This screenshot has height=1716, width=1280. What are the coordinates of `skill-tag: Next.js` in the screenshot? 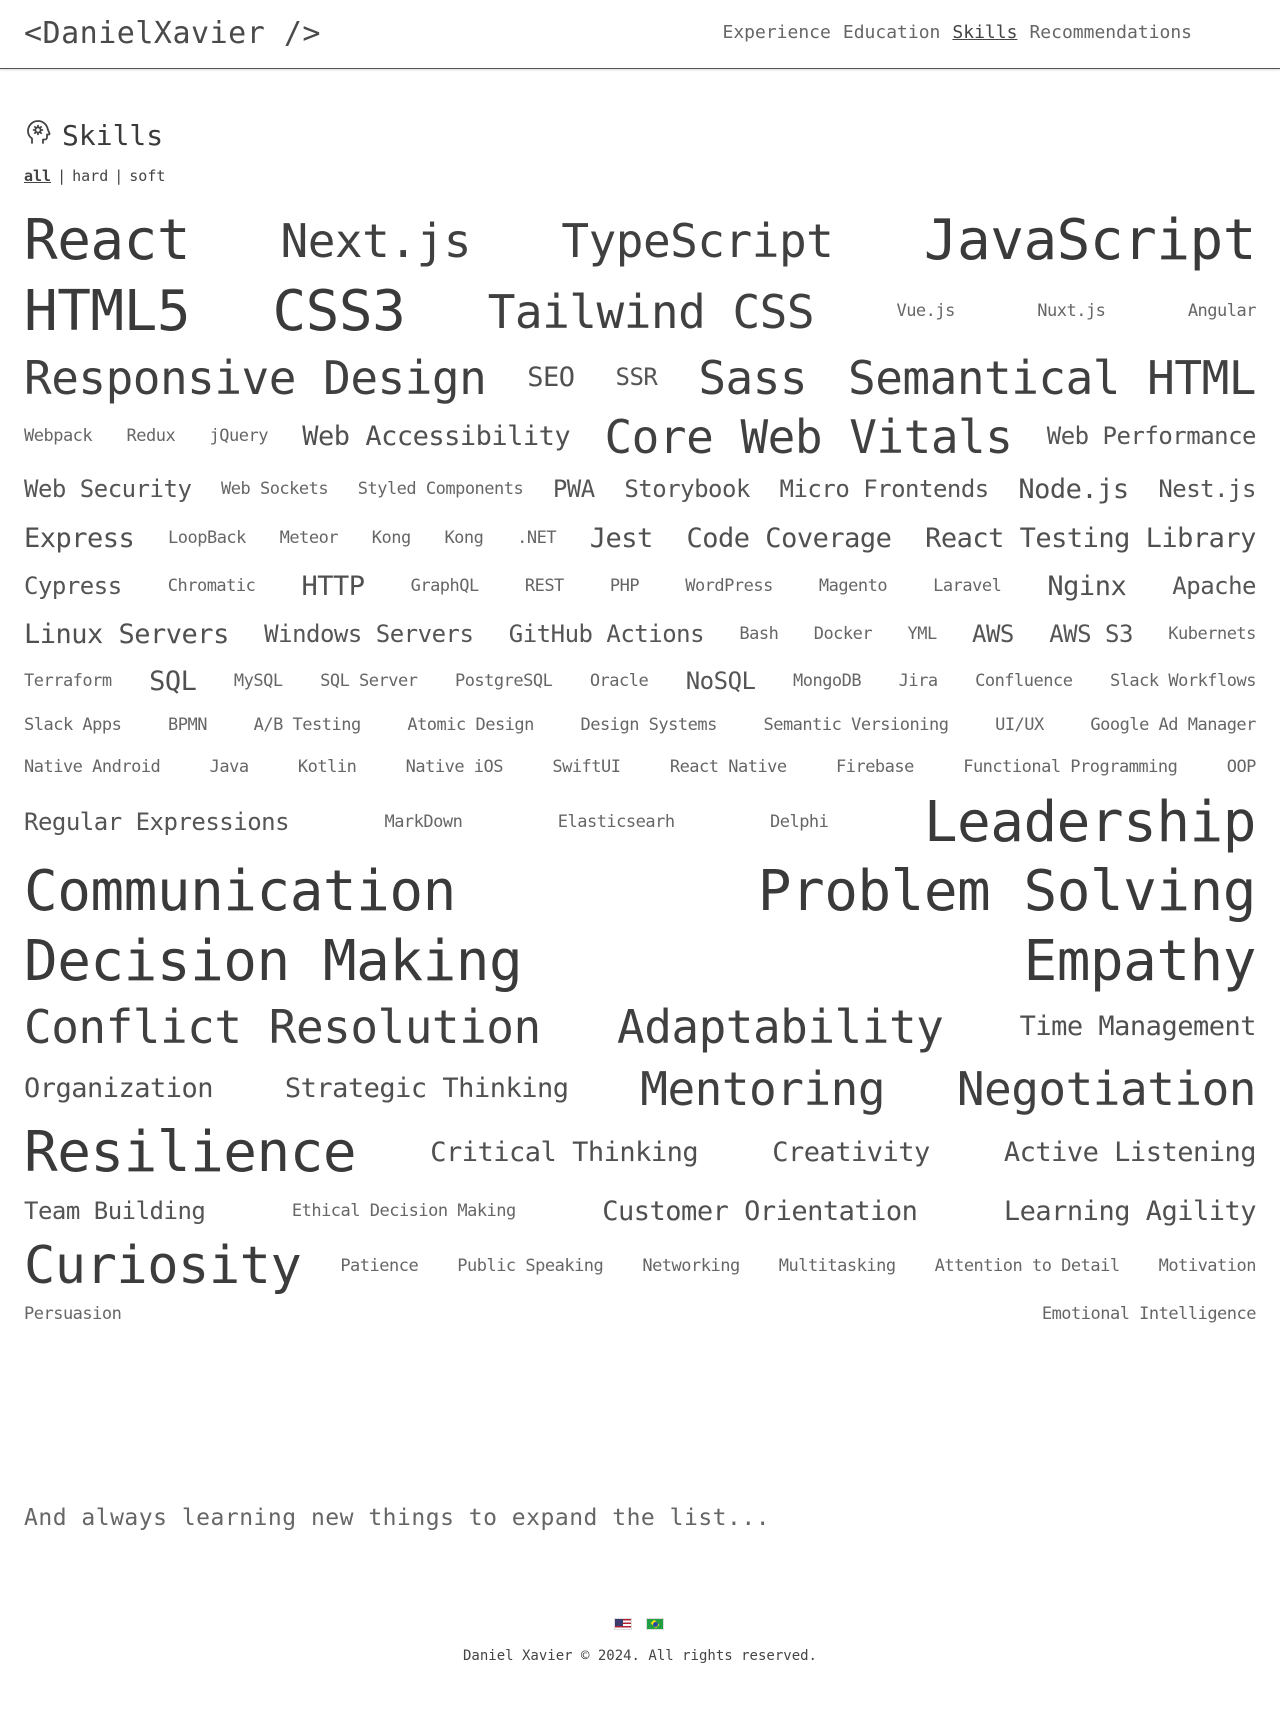 It's located at (376, 240).